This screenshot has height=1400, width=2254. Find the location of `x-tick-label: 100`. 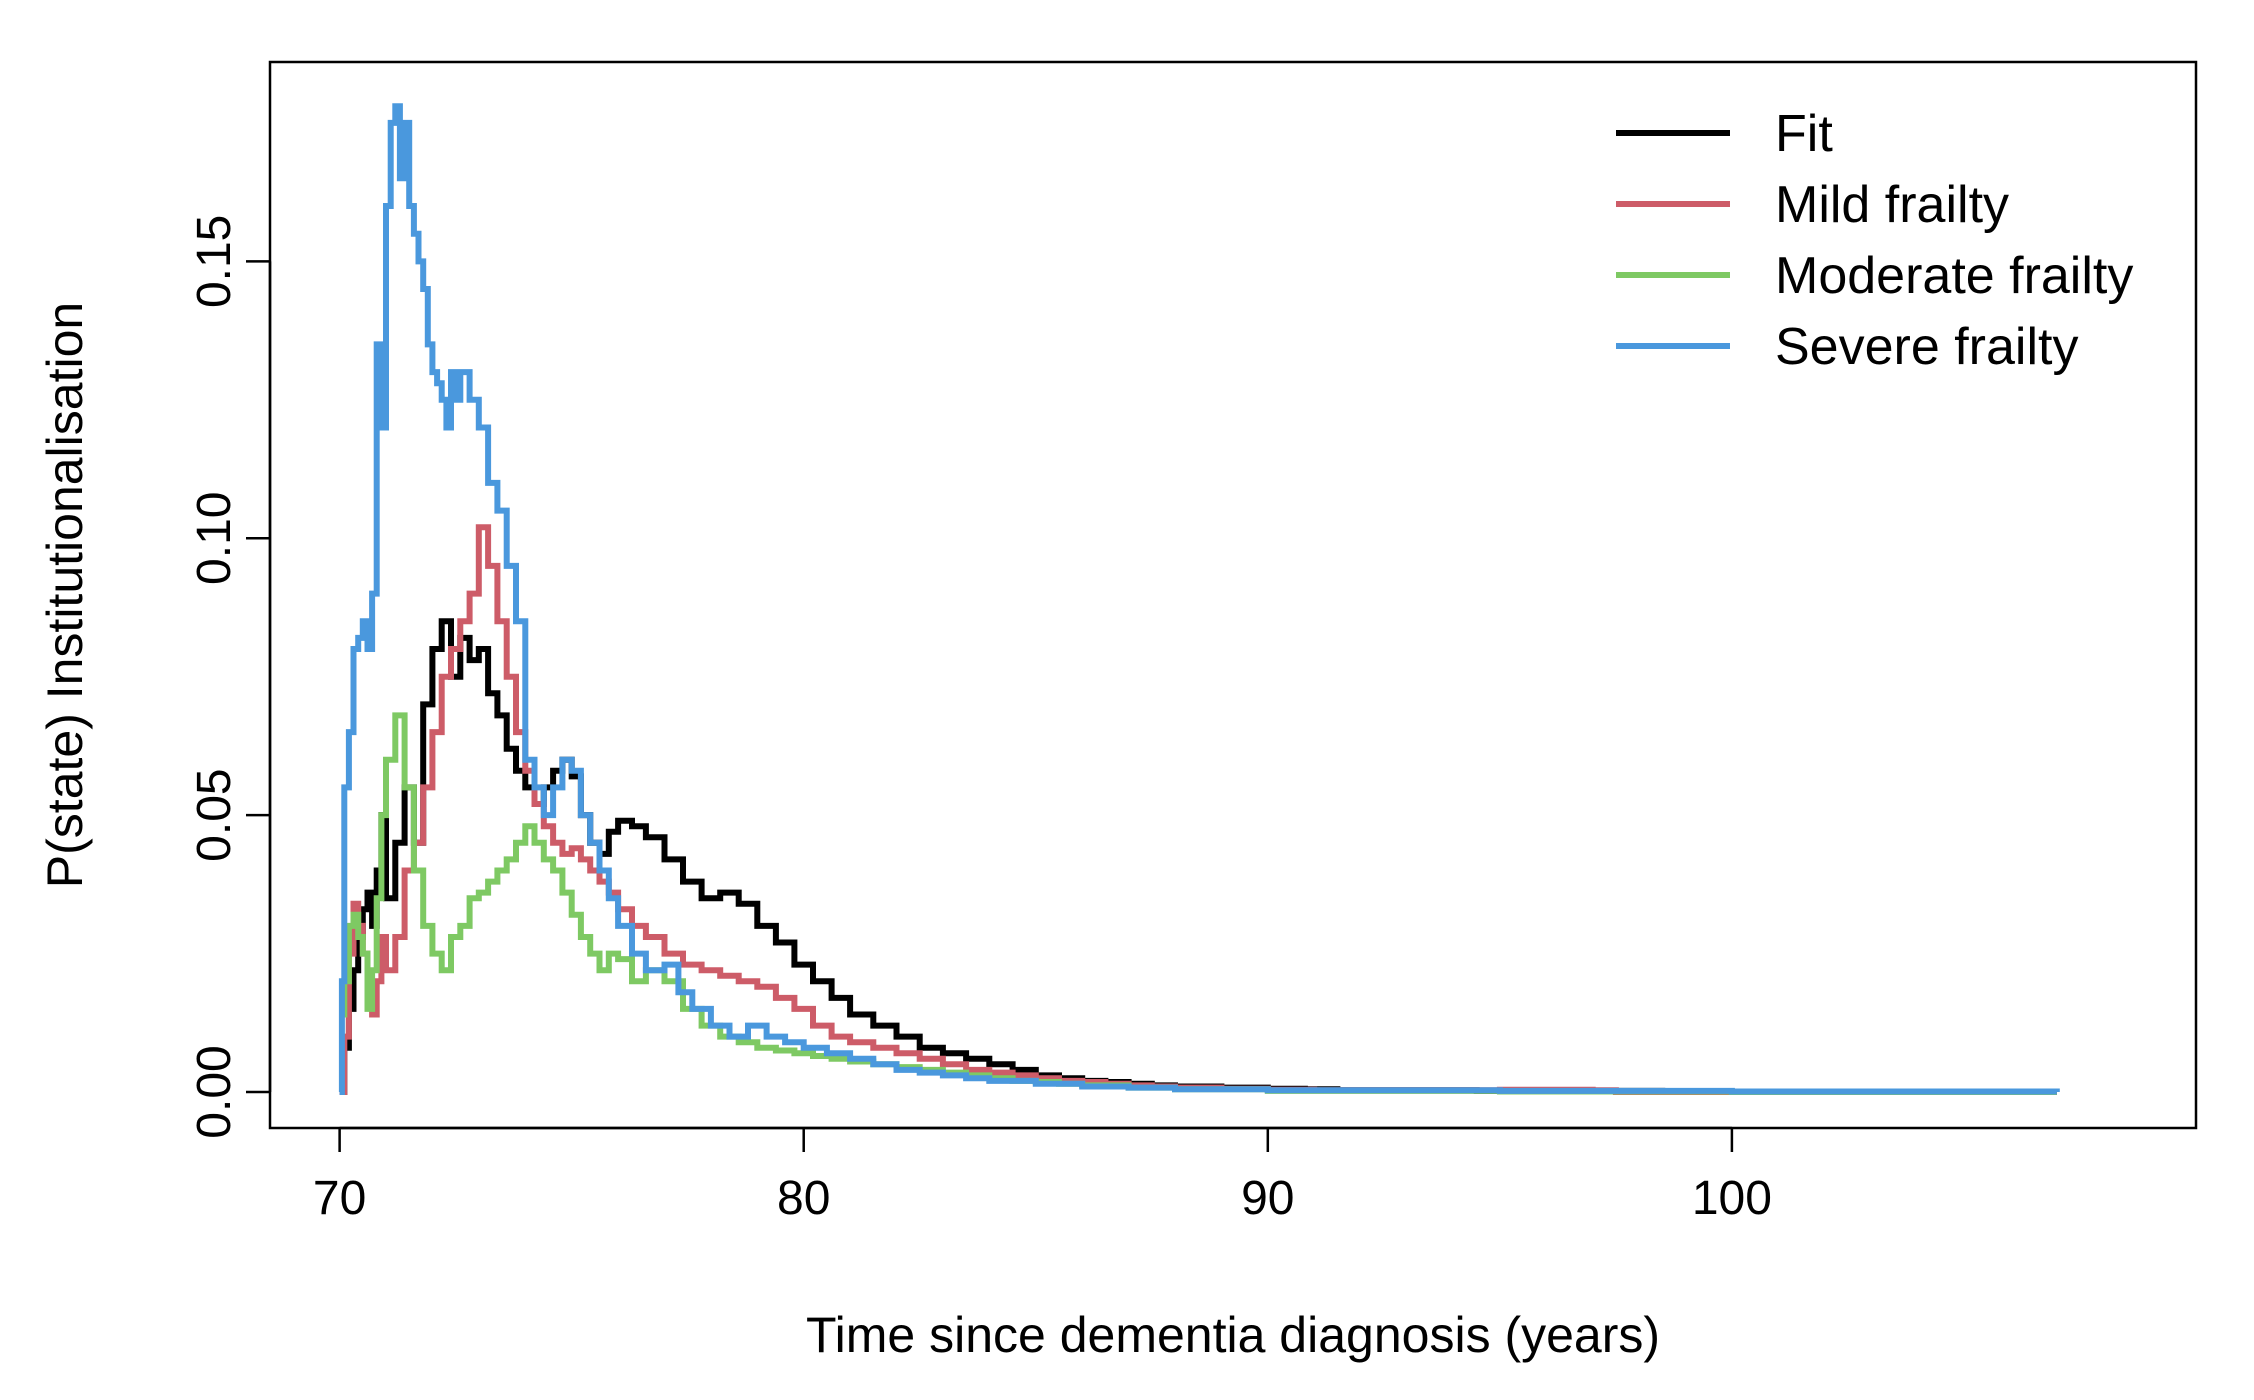

x-tick-label: 100 is located at coordinates (1732, 1198).